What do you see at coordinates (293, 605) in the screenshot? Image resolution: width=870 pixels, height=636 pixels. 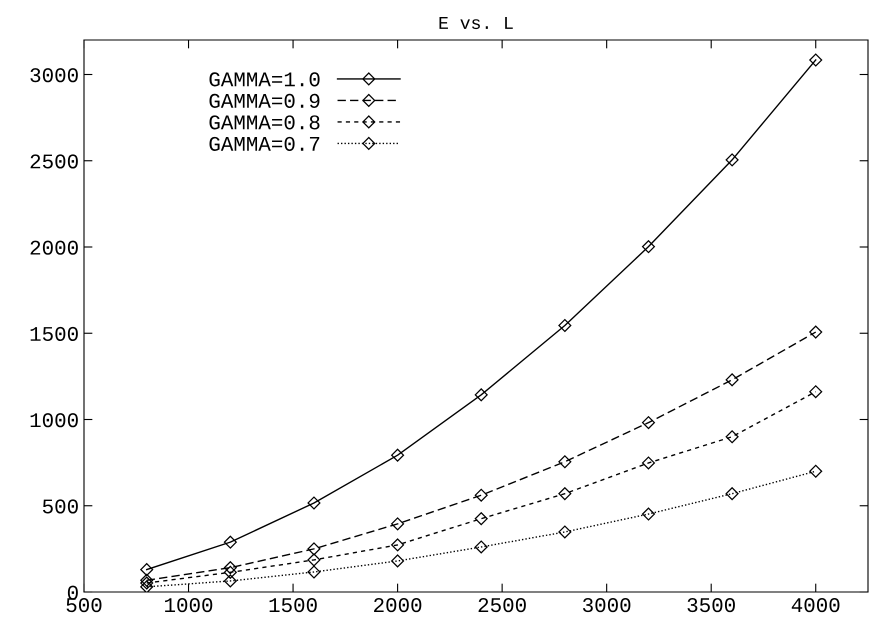 I see `x-tick-label: 1500` at bounding box center [293, 605].